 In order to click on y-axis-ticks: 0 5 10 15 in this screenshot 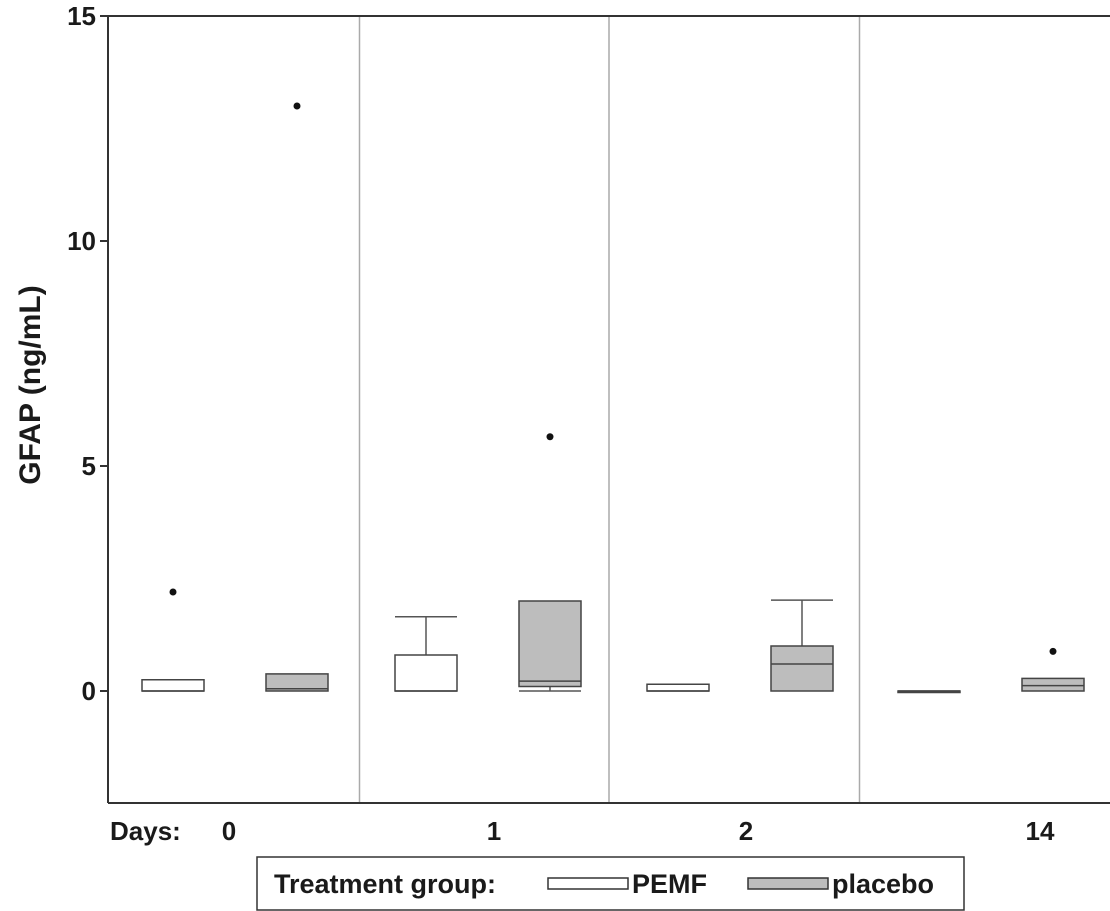, I will do `click(87, 353)`.